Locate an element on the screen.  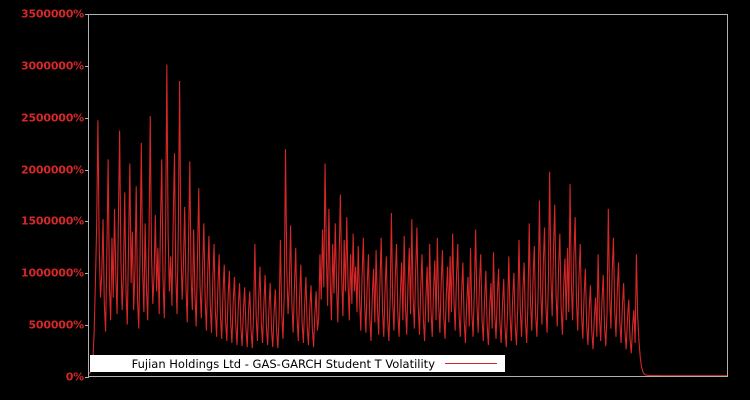
y-axis-tick-label-6: 3000000% is located at coordinates (52, 66).